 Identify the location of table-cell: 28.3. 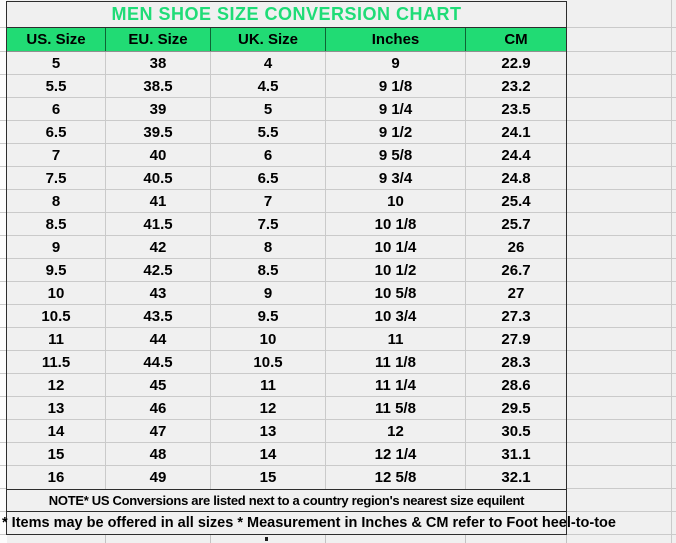
(515, 362).